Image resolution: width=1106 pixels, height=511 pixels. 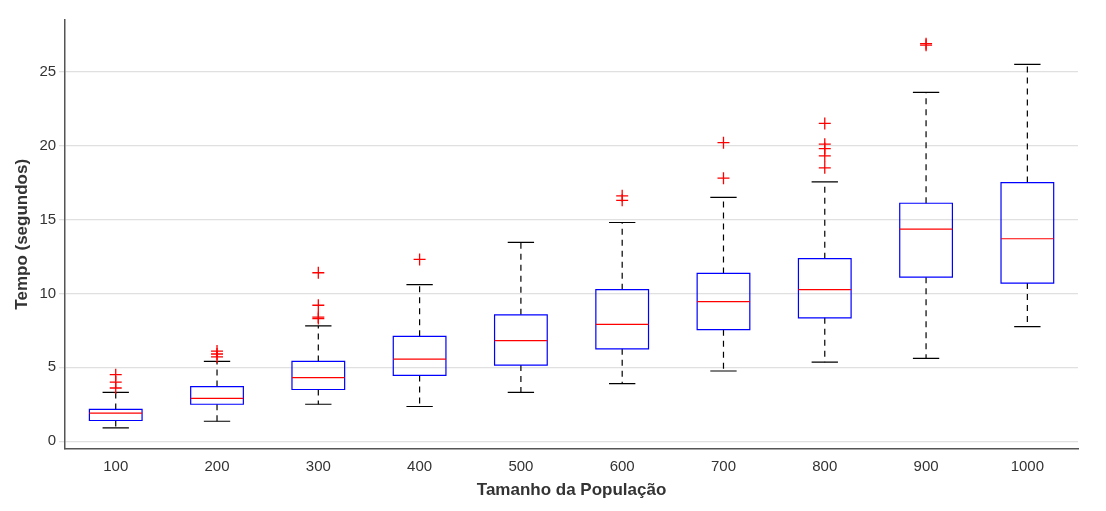 I want to click on x-tick-label: 500, so click(x=521, y=465).